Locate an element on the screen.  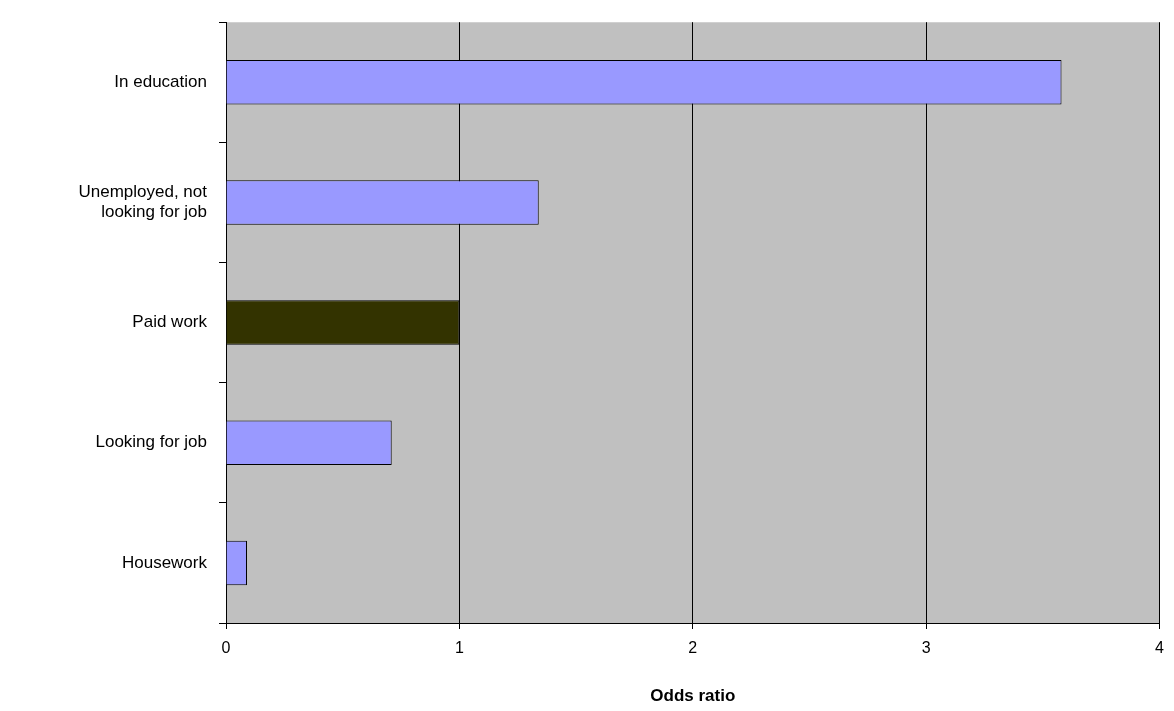
y-tick-label: Looking for job is located at coordinates (151, 442).